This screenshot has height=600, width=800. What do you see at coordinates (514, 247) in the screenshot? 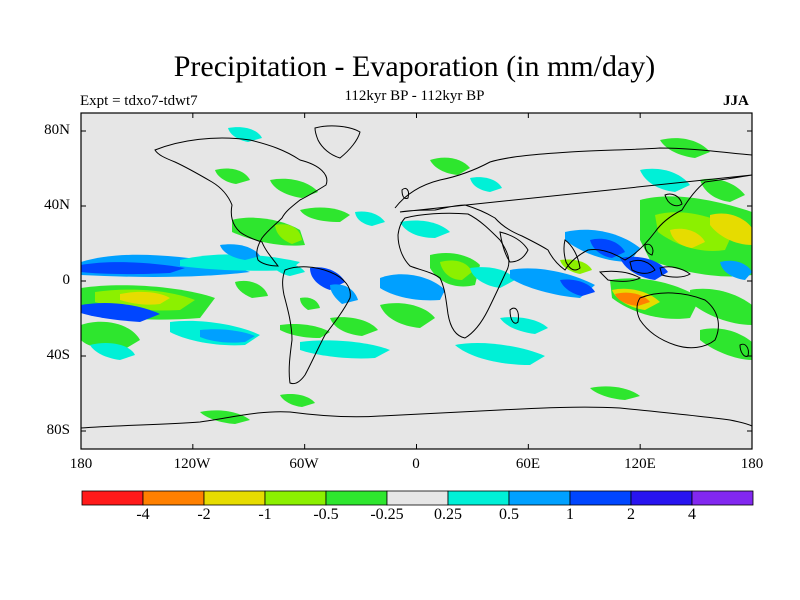
I see `coastline-arabia` at bounding box center [514, 247].